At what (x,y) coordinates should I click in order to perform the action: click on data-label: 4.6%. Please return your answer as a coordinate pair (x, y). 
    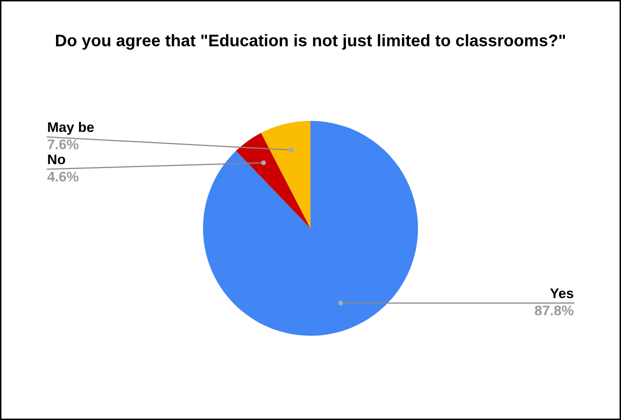
    Looking at the image, I should click on (62, 177).